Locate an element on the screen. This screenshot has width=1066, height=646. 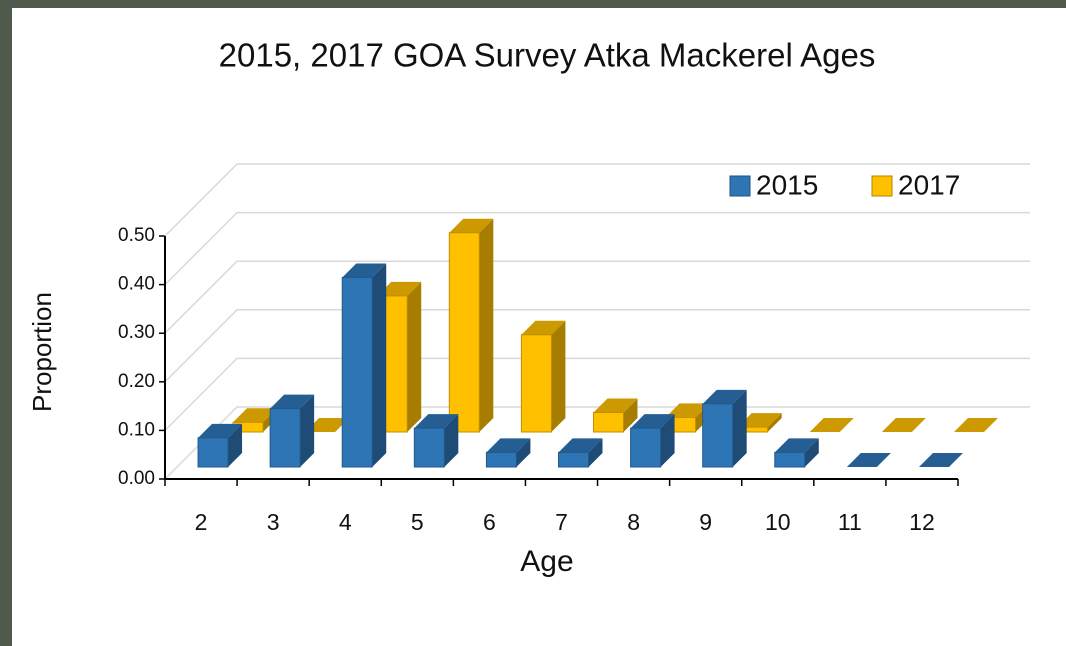
x-tick-label: 5 is located at coordinates (417, 522).